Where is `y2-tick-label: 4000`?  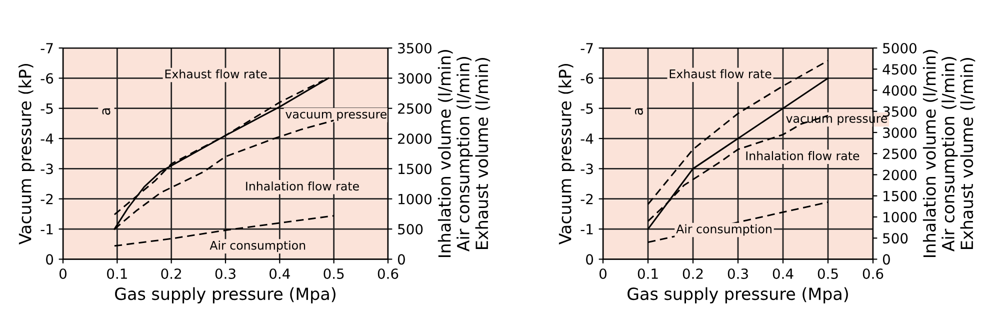 y2-tick-label: 4000 is located at coordinates (899, 90).